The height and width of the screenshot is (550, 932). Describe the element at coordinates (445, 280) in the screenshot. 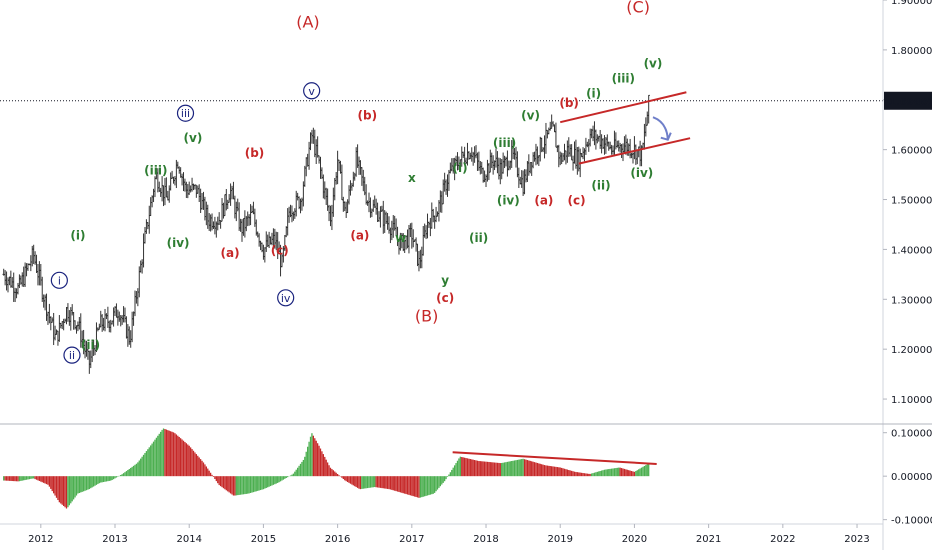

I see `wave-label: y` at that location.